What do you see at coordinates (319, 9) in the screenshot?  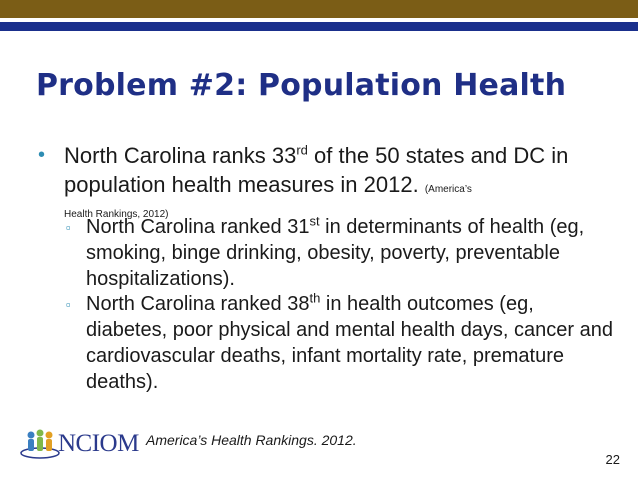 I see `top-decorative-bar` at bounding box center [319, 9].